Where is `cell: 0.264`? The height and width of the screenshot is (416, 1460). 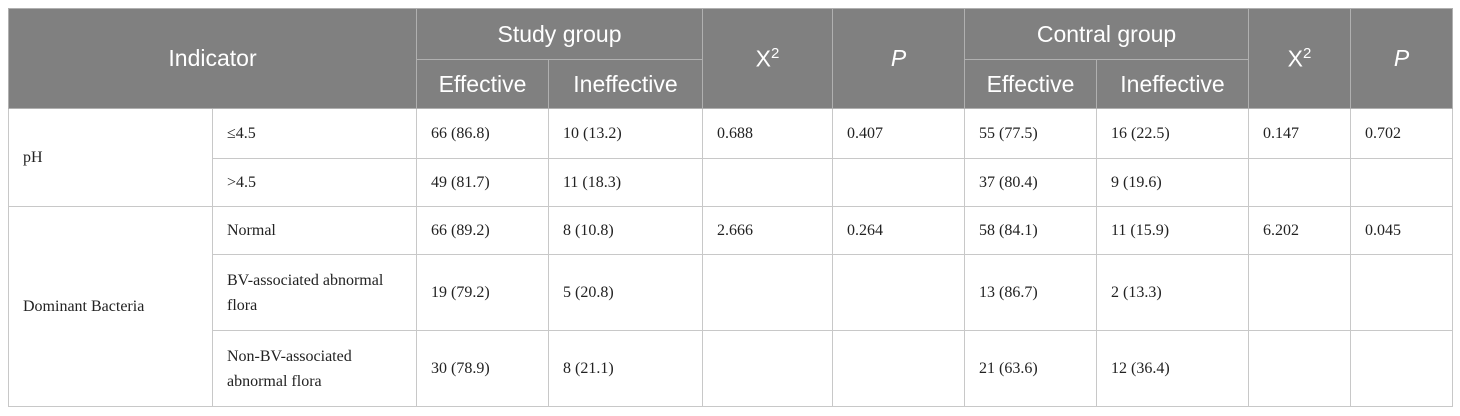 cell: 0.264 is located at coordinates (898, 230).